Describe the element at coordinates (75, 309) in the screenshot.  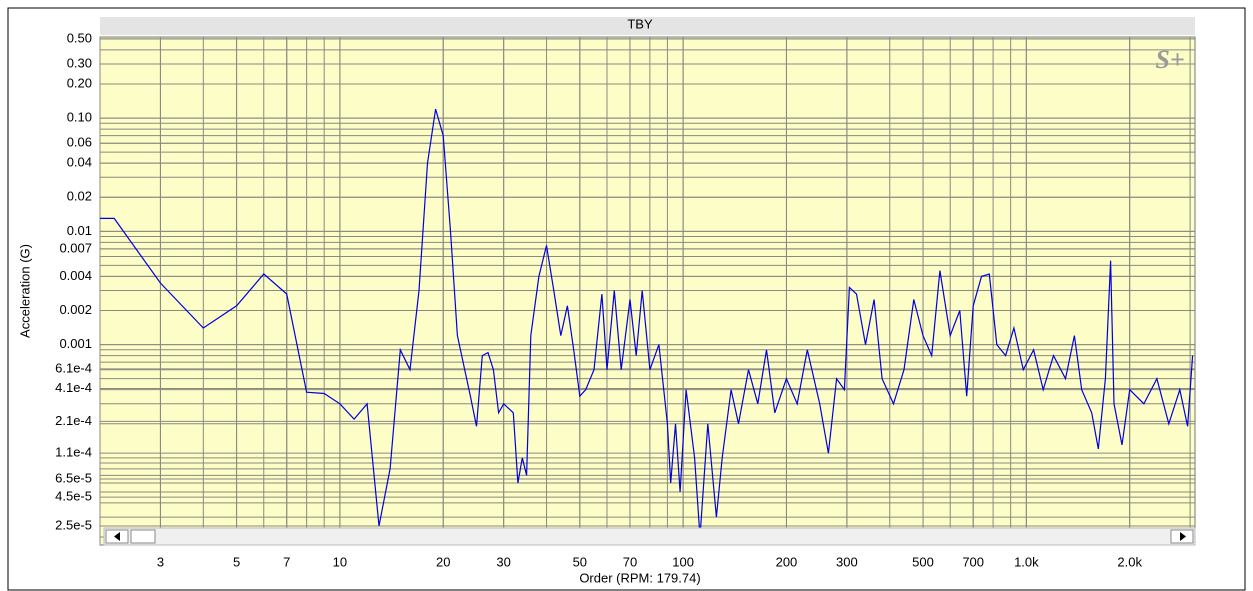
I see `y-tick-label: 0.002` at that location.